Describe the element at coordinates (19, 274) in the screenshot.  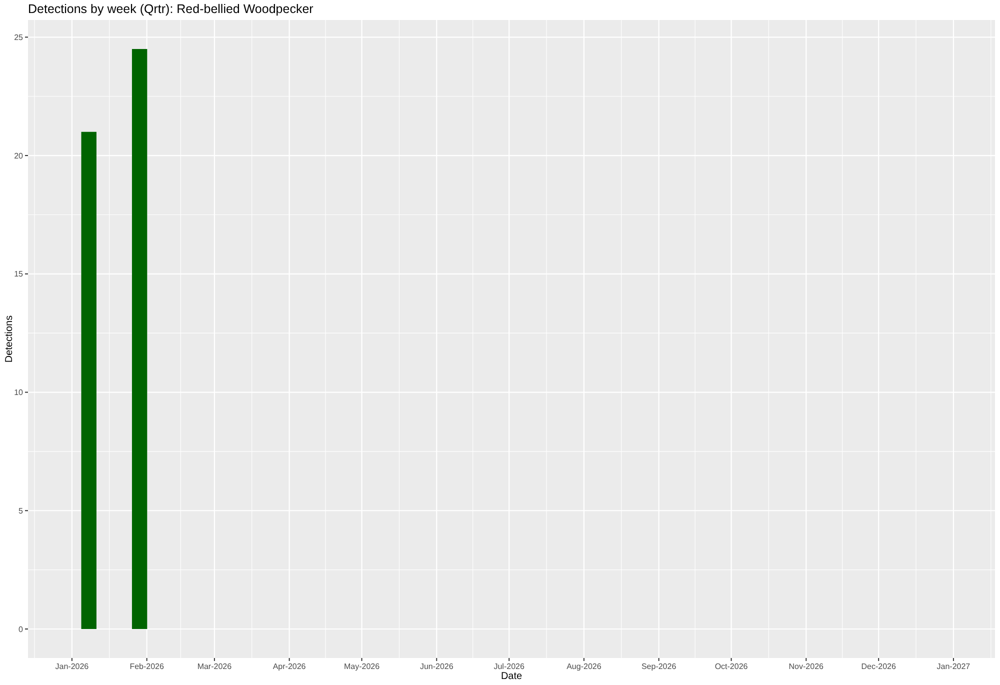
I see `y-tick-label: 15` at that location.